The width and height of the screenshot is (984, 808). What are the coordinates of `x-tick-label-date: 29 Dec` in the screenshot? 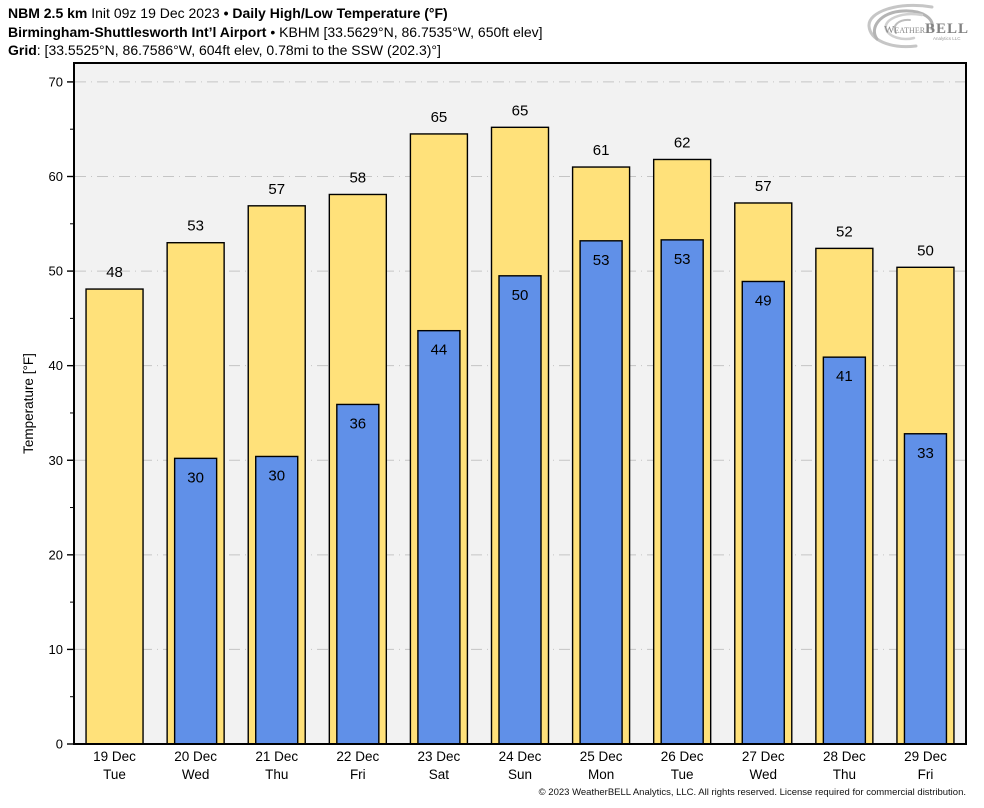 It's located at (925, 756).